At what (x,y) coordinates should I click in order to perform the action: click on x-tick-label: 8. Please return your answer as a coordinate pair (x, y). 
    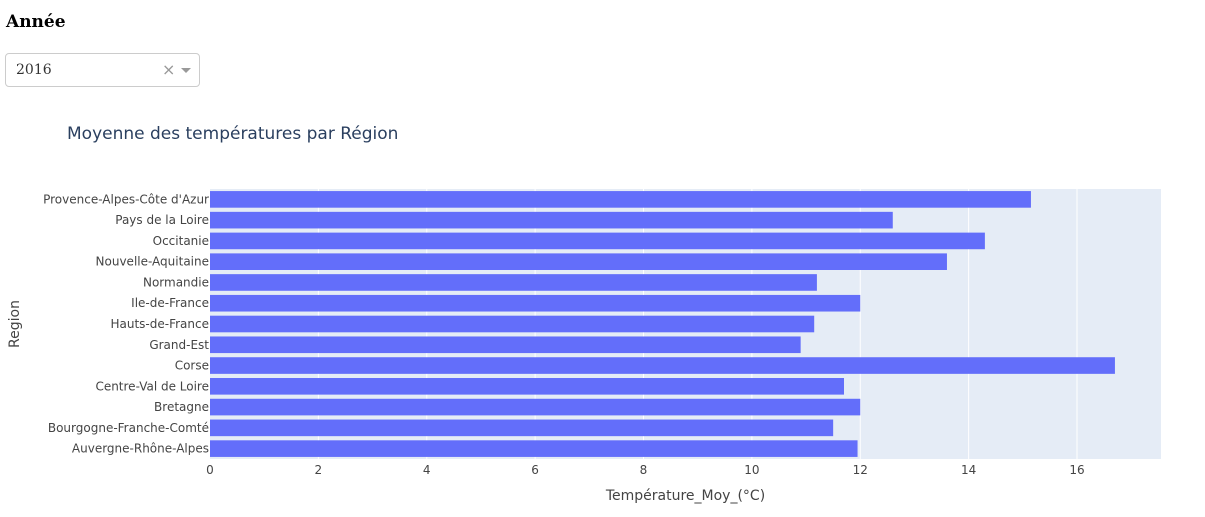
    Looking at the image, I should click on (644, 470).